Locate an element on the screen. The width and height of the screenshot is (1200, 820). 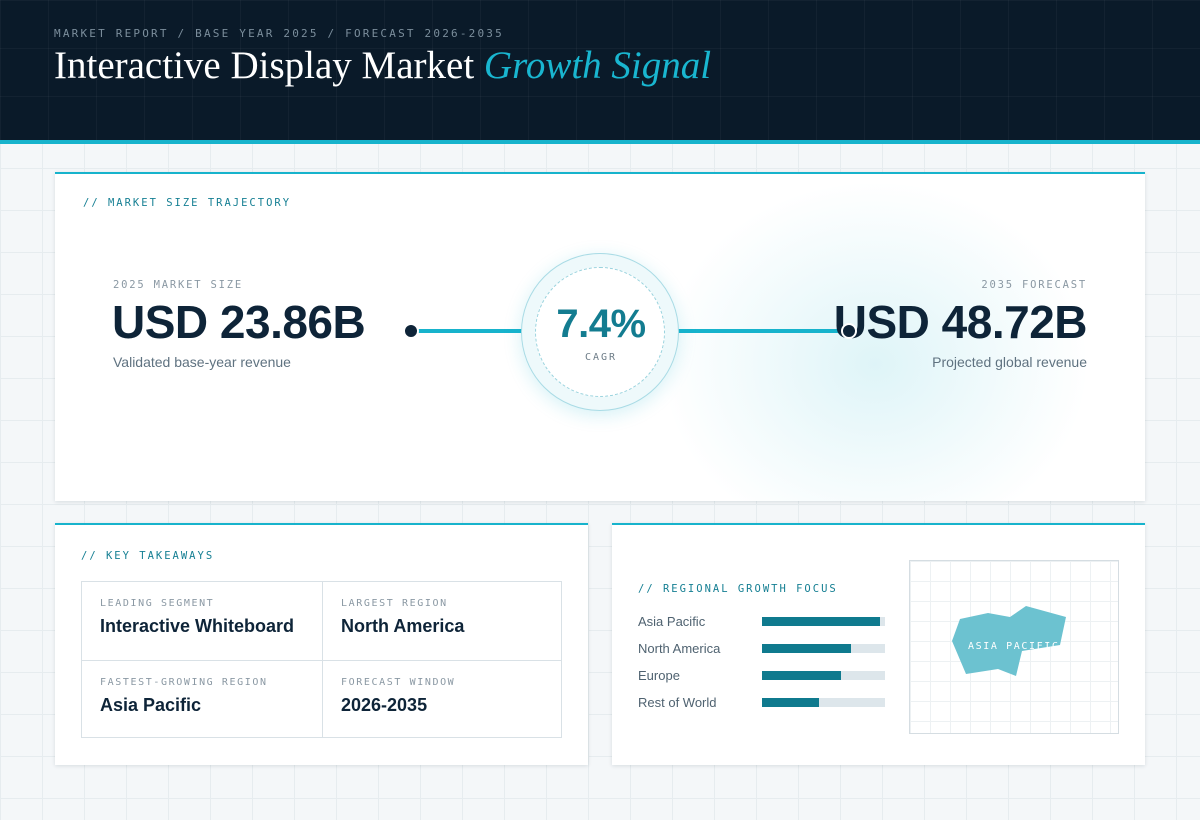
takeaway-forecast-window: FORECAST WINDOW 2026-2035 is located at coordinates (442, 699).